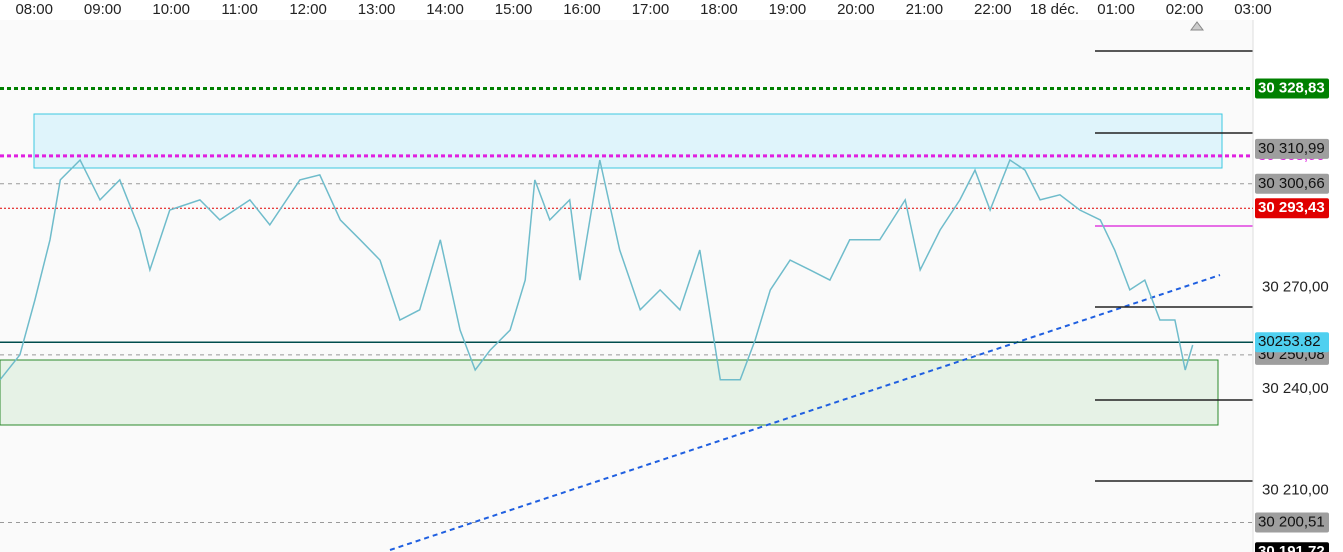 This screenshot has width=1343, height=552. I want to click on x-tick-label: 12:00, so click(308, 9).